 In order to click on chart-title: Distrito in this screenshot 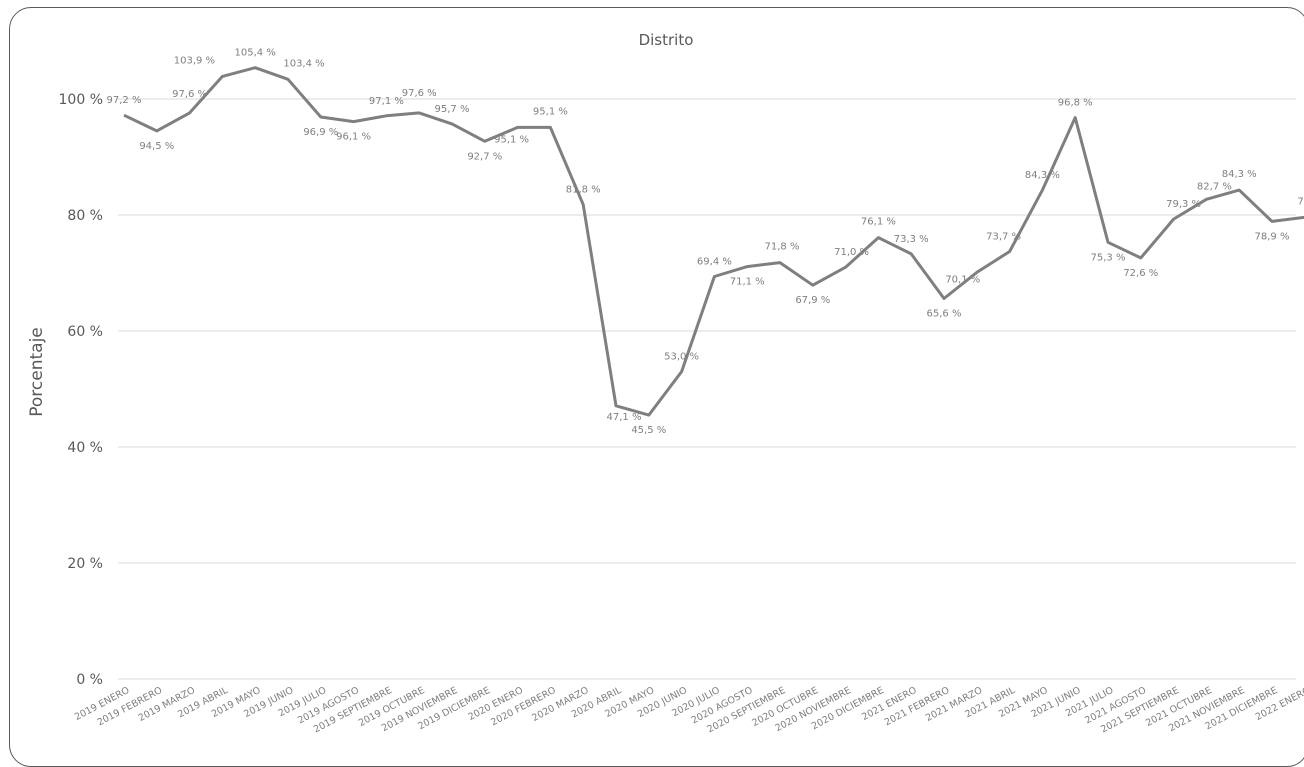, I will do `click(666, 40)`.